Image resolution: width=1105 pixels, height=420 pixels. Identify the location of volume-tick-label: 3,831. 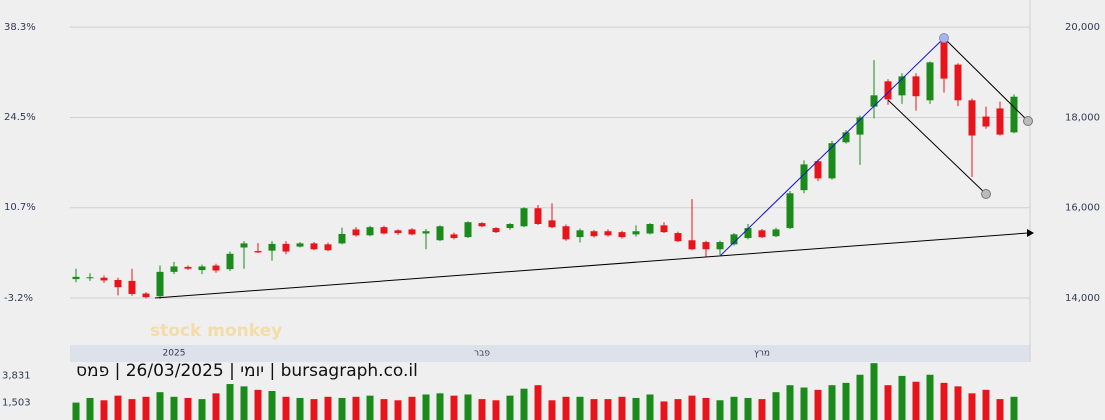
(16, 376).